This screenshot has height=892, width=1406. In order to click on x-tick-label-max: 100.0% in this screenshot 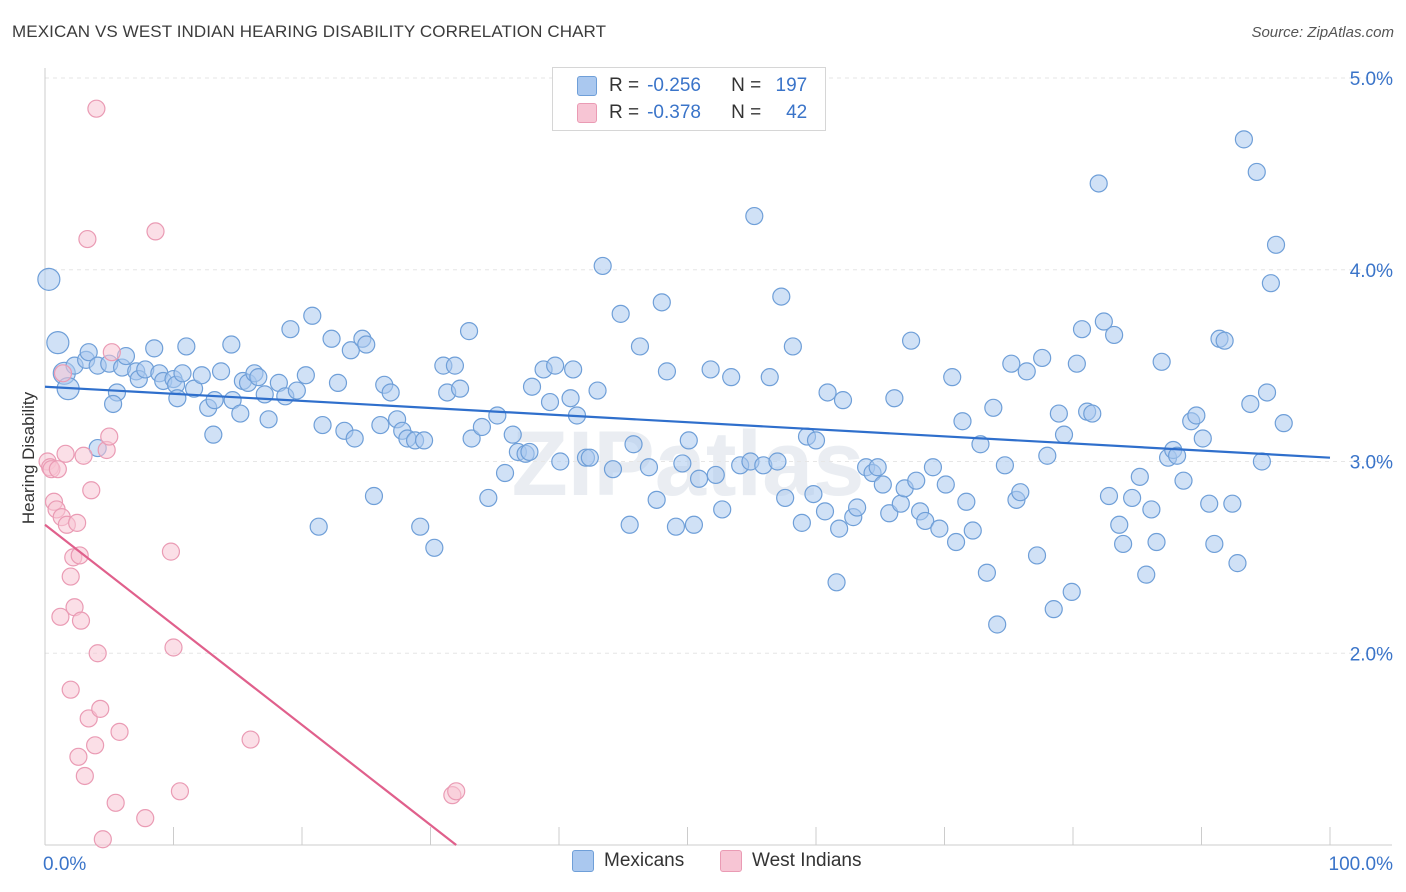, I will do `click(1361, 864)`.